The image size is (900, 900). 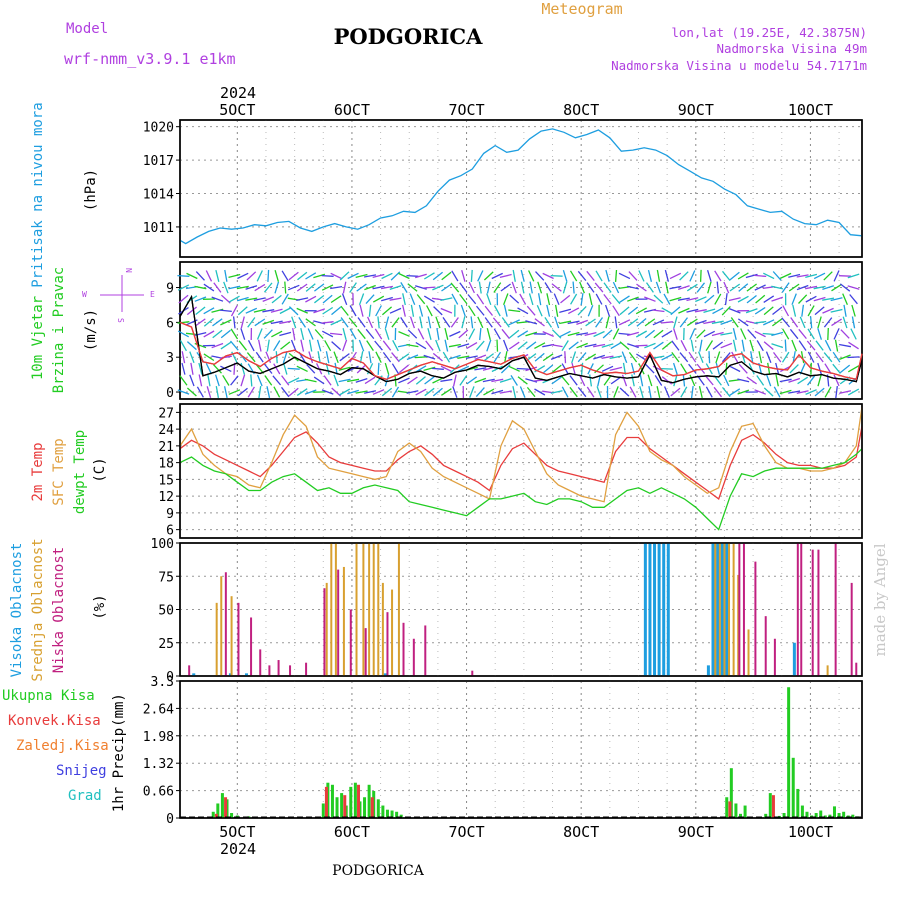 I want to click on bottom-day-label: 8OCT, so click(x=581, y=832).